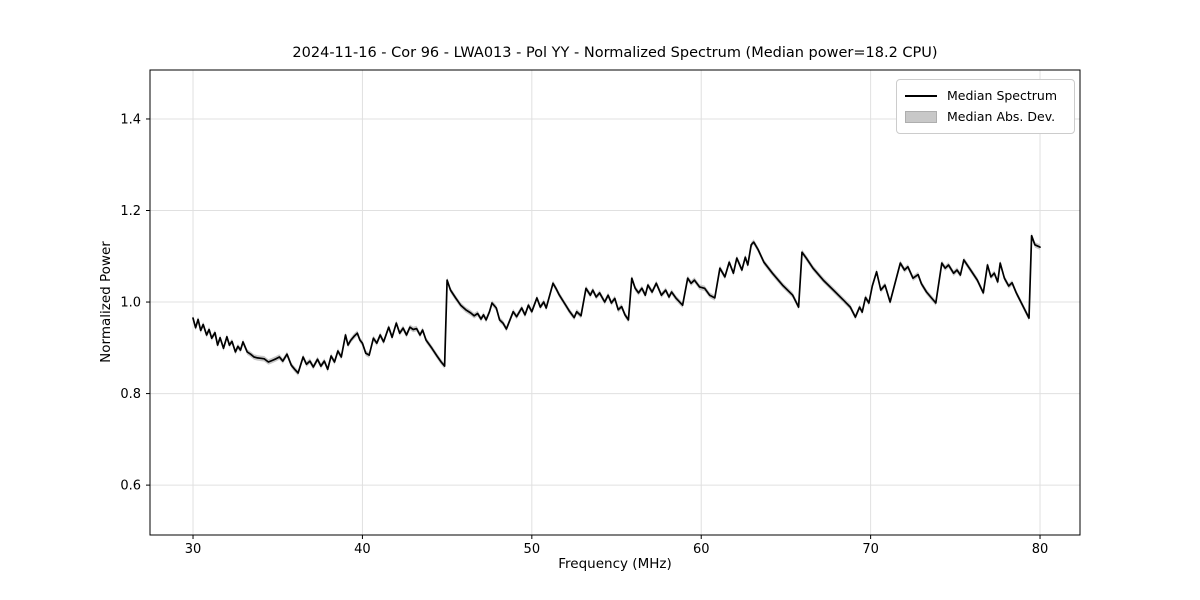 The image size is (1200, 600). I want to click on y-tick-label: 1.4, so click(130, 119).